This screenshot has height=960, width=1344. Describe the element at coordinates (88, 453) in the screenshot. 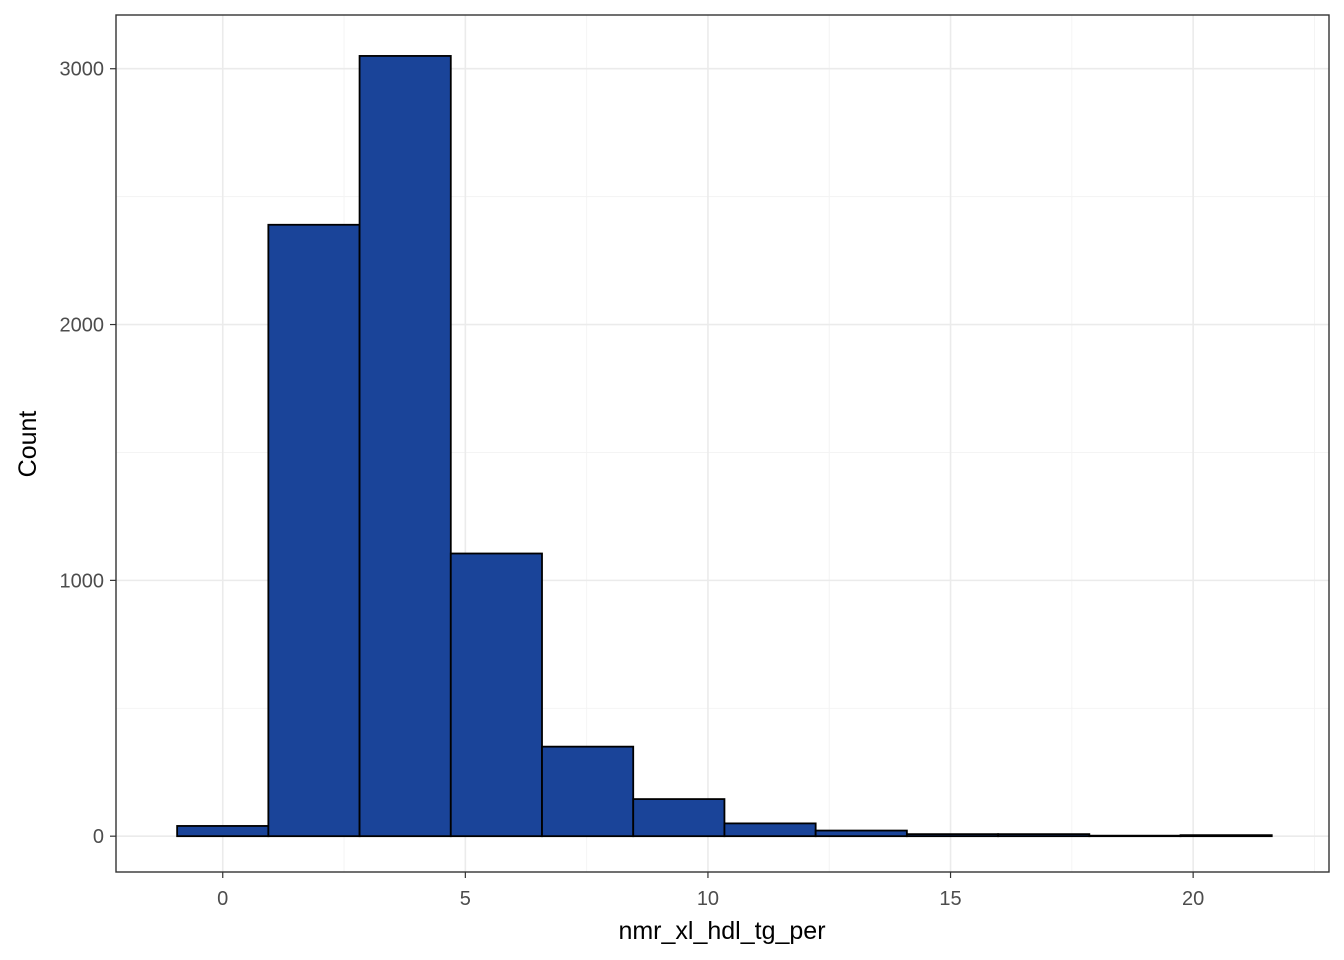

I see `y-axis: 0 1000 2000 3000` at that location.